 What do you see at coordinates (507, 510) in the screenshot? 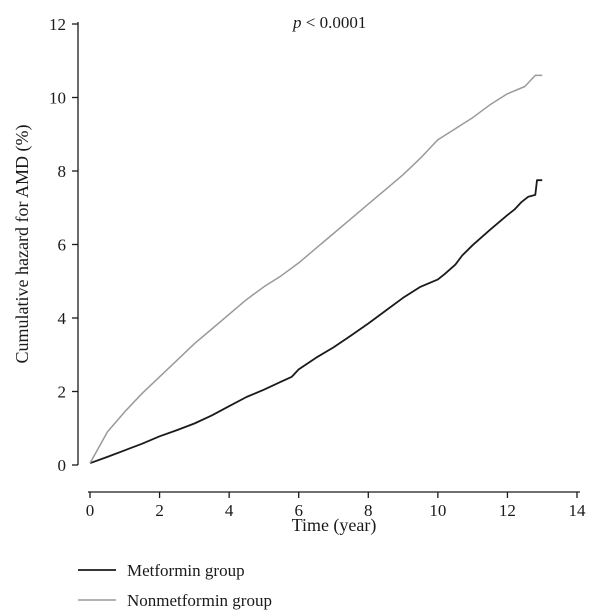
I see `x-tick-label: 12` at bounding box center [507, 510].